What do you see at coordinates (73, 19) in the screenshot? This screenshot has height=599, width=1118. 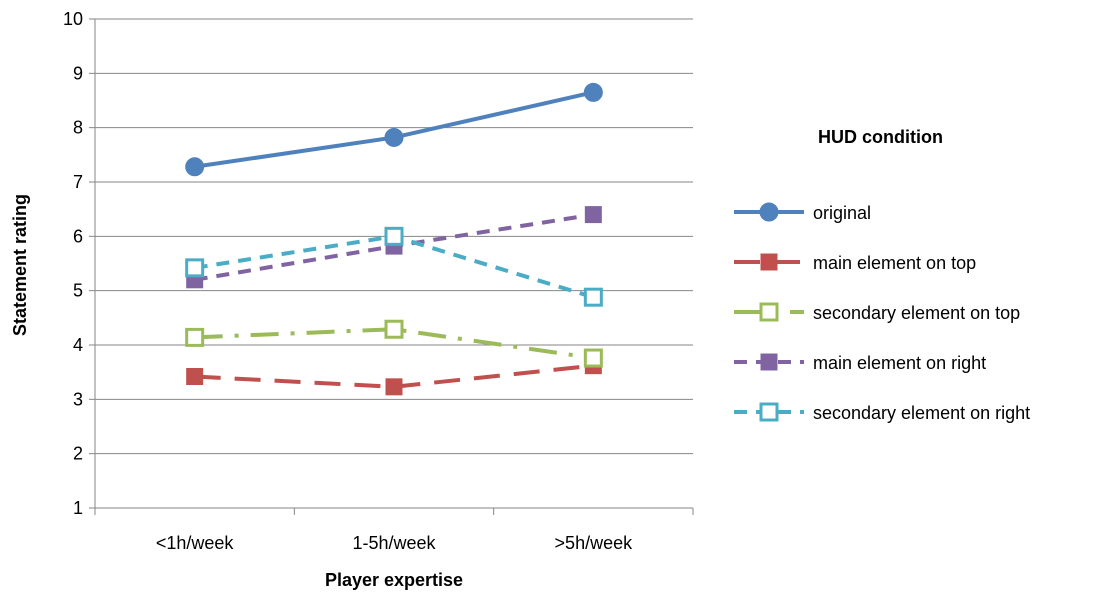 I see `y-tick-label-10: 10` at bounding box center [73, 19].